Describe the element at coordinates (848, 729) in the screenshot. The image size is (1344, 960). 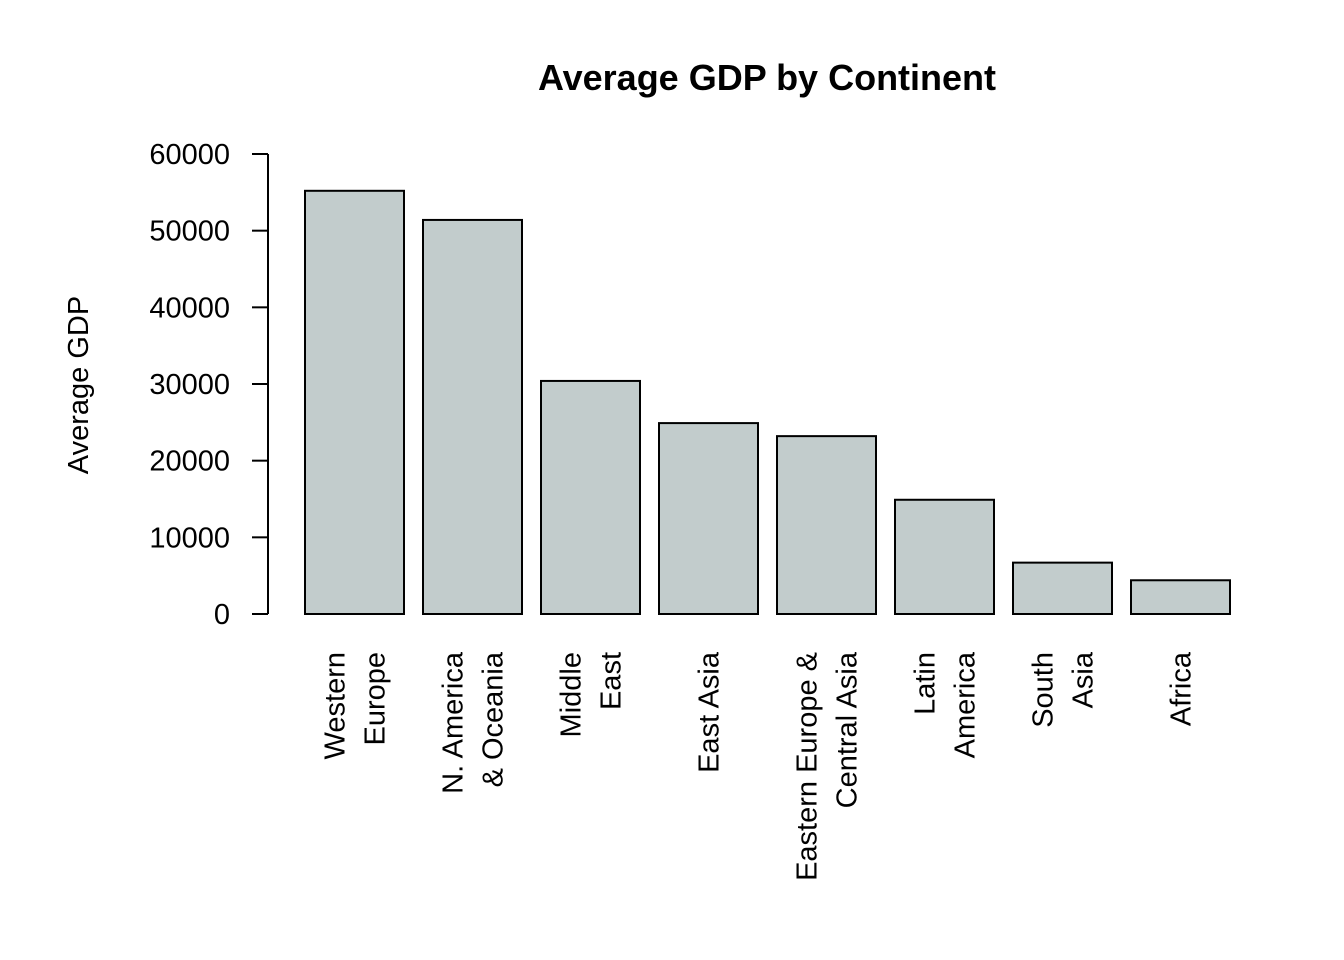
I see `category-label-line: Central Asia` at that location.